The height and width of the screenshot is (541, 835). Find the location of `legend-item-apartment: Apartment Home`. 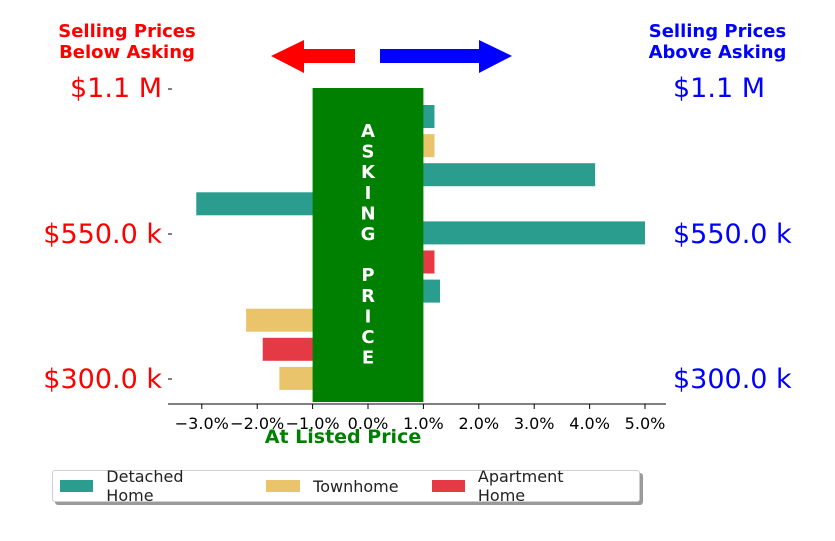

legend-item-apartment: Apartment Home is located at coordinates (522, 486).